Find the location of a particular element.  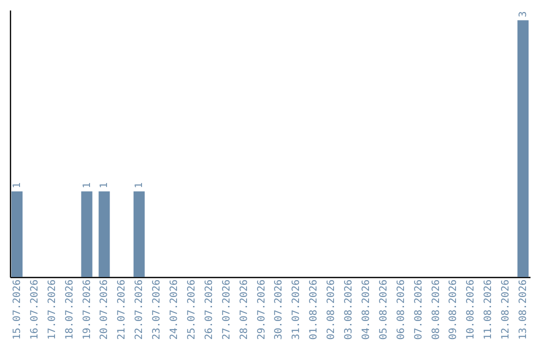

x-tick-label: 10.08.2026 is located at coordinates (471, 310).